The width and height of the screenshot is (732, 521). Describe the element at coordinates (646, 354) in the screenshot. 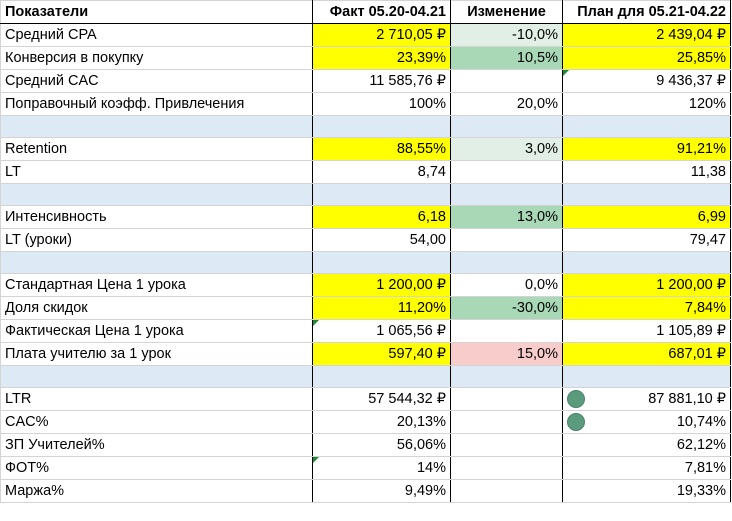

I see `plan-cell: 687,01 ₽` at that location.